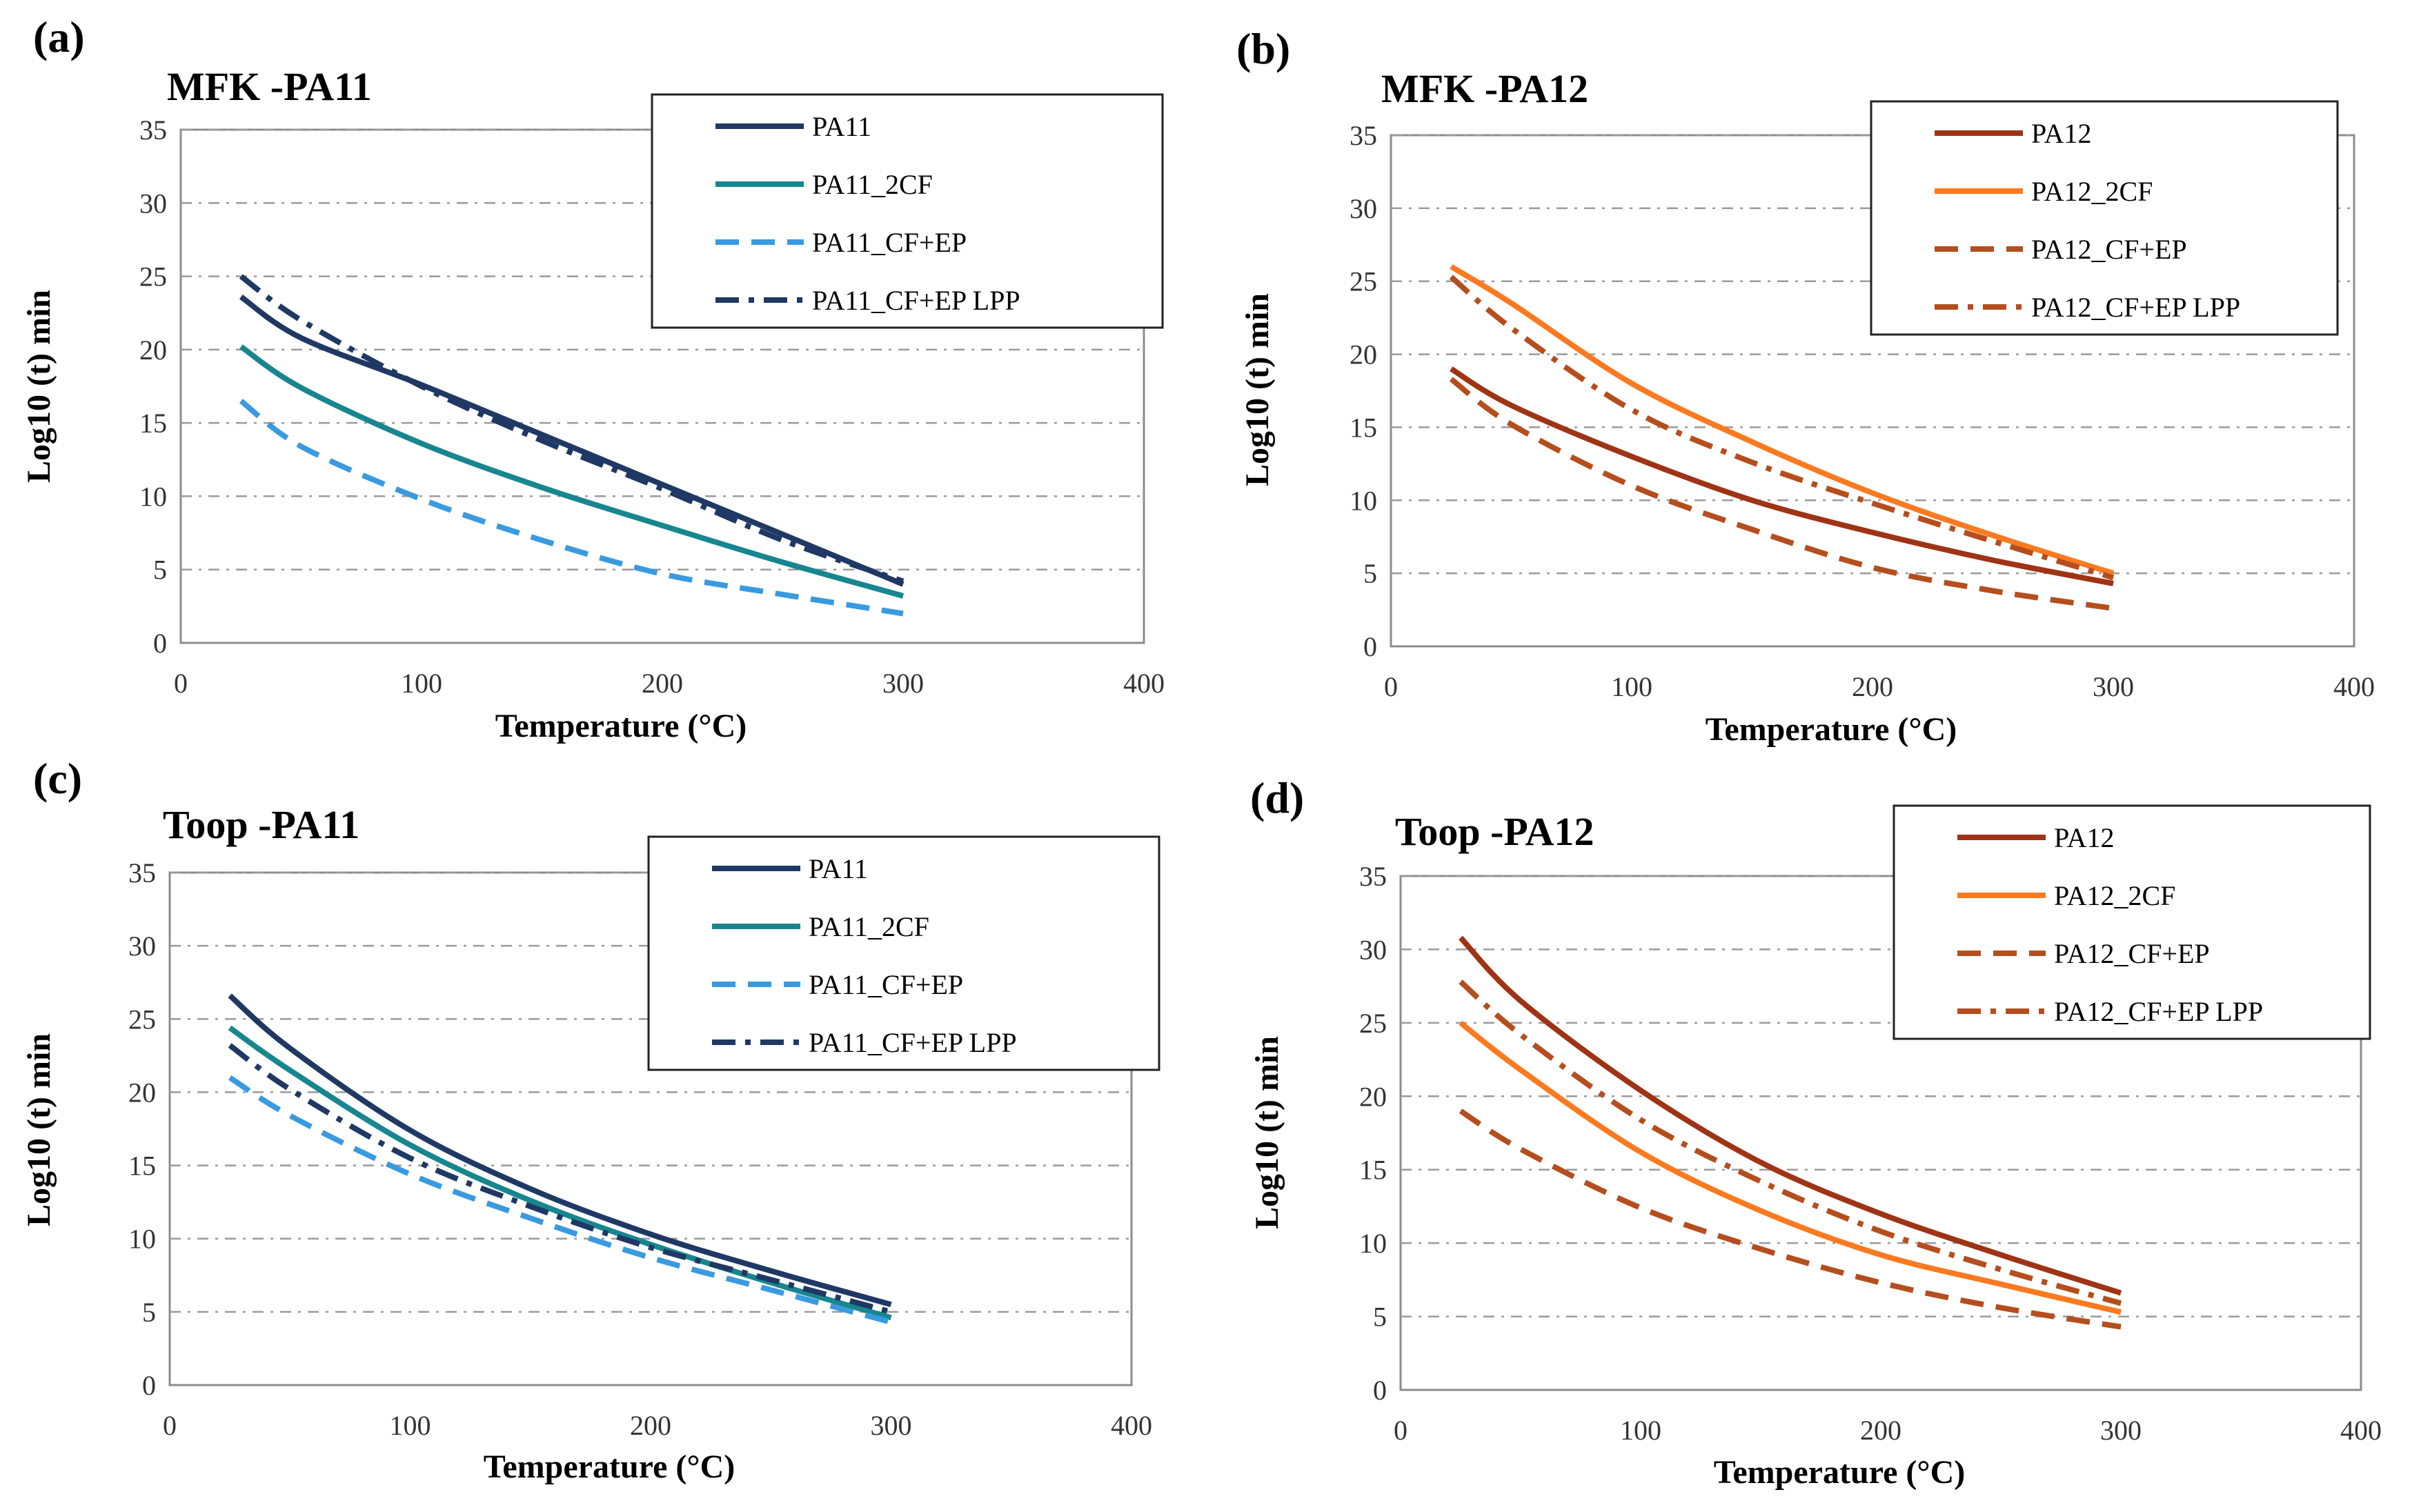 The width and height of the screenshot is (2421, 1512). I want to click on chart-title: MFK -PA11, so click(269, 86).